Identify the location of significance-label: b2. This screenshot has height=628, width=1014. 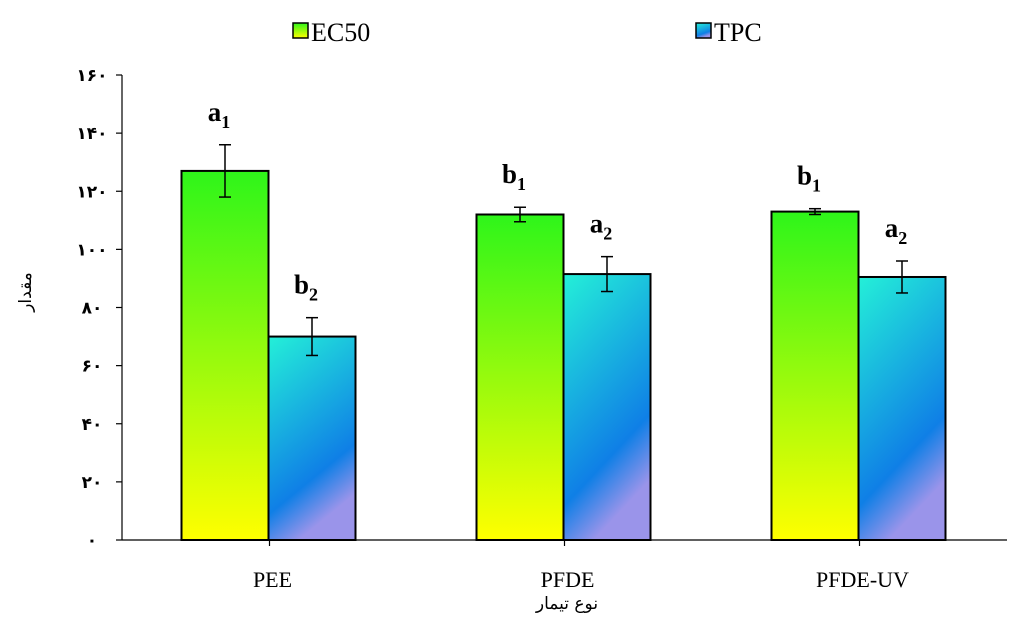
(306, 287).